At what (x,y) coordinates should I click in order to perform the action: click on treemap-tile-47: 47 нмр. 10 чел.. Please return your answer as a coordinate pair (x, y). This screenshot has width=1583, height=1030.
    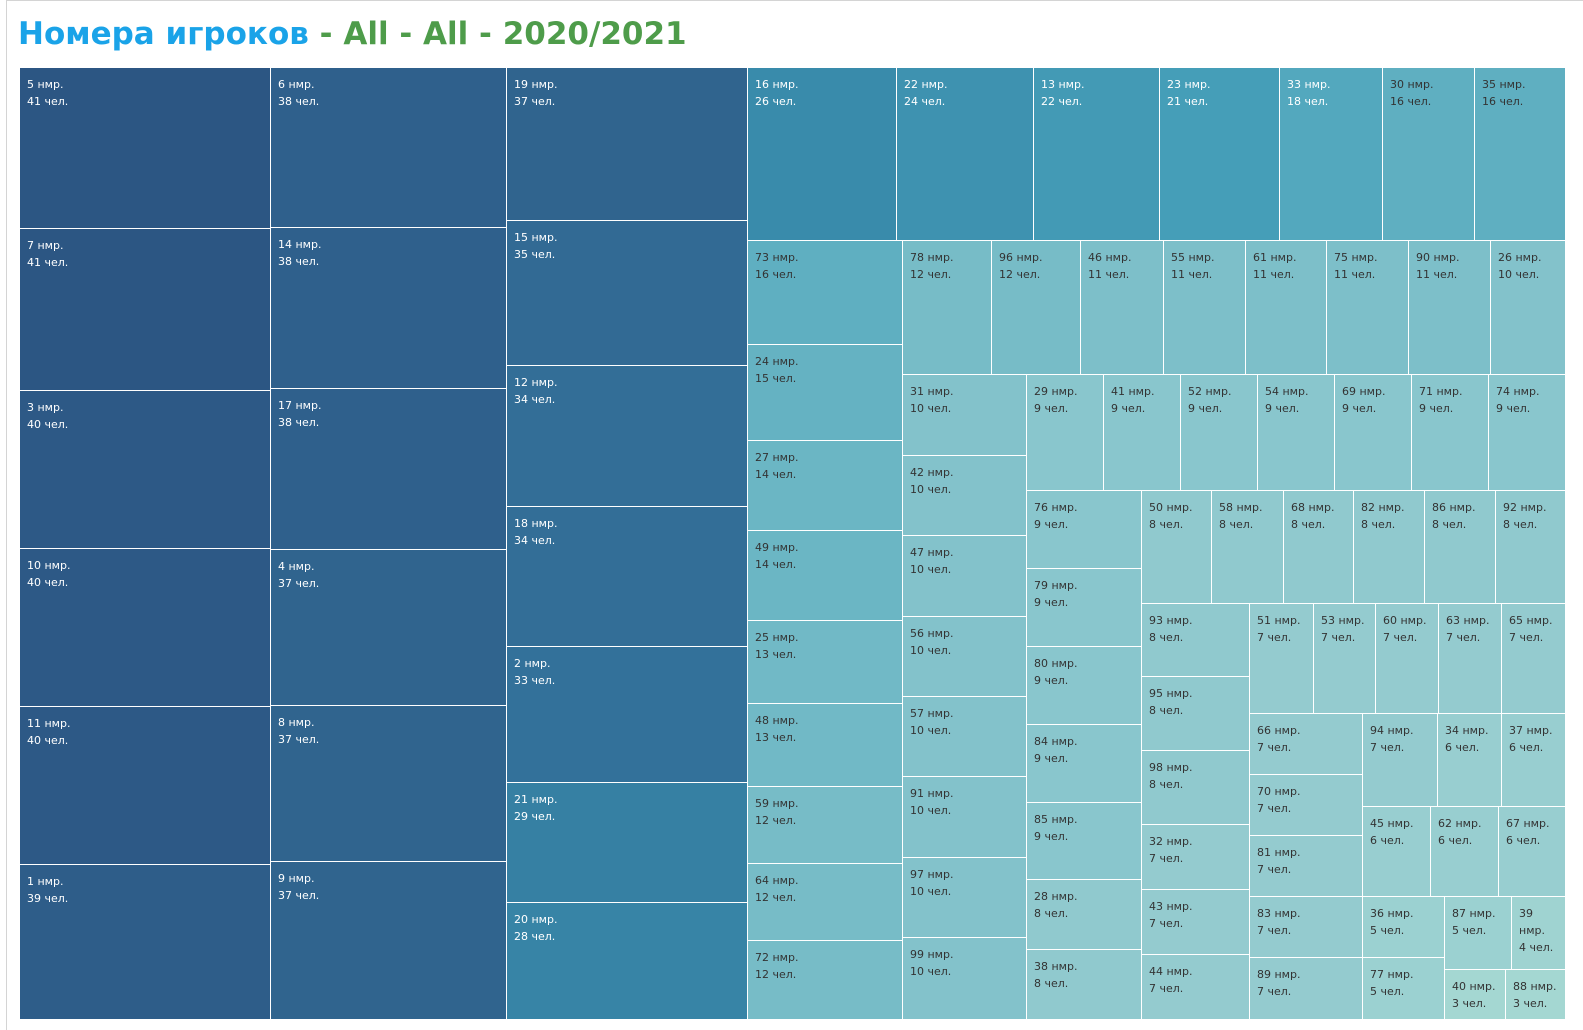
    Looking at the image, I should click on (965, 576).